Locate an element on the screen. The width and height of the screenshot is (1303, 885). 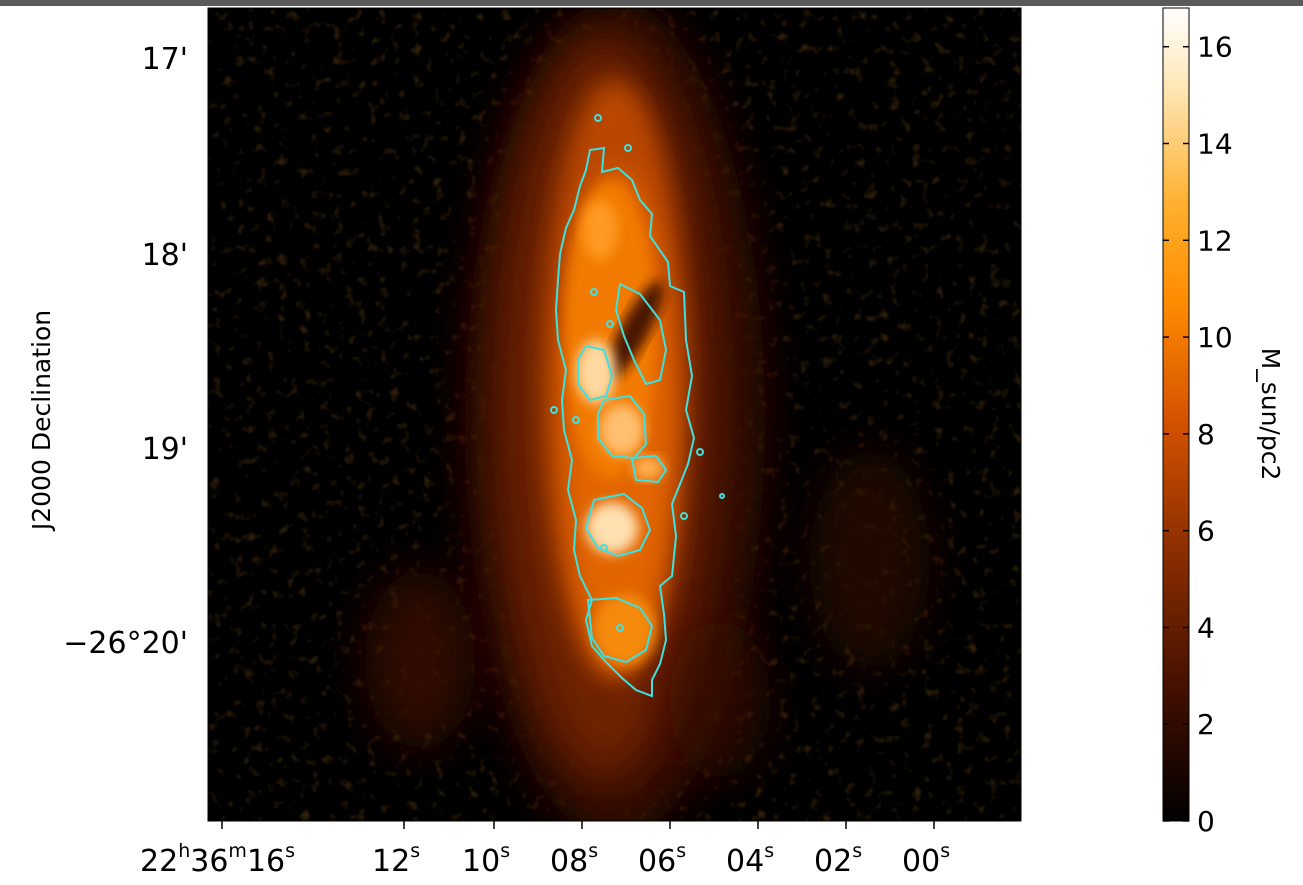
dec-tick-marks is located at coordinates (212, 351).